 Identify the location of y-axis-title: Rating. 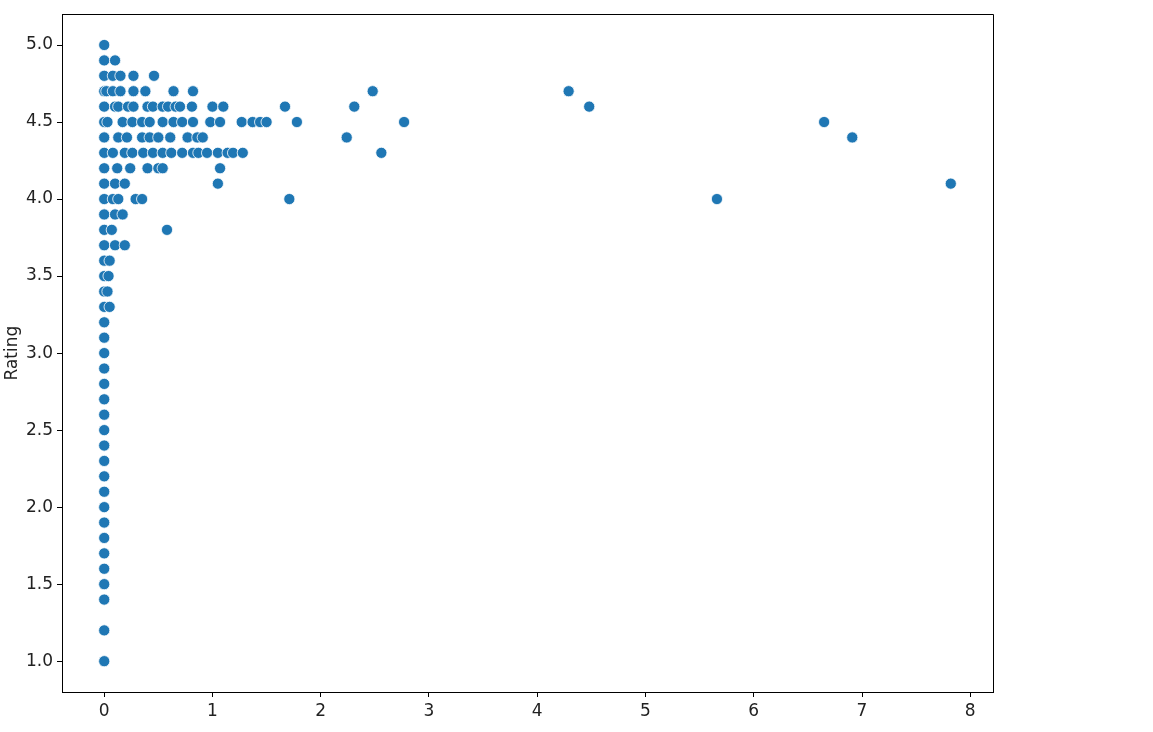
(10, 353).